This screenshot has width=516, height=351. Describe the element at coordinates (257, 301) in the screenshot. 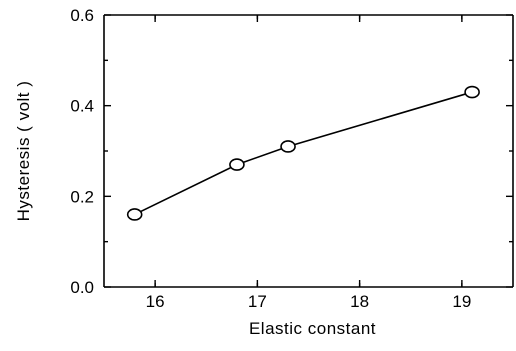

I see `x-tick-label: 17` at that location.